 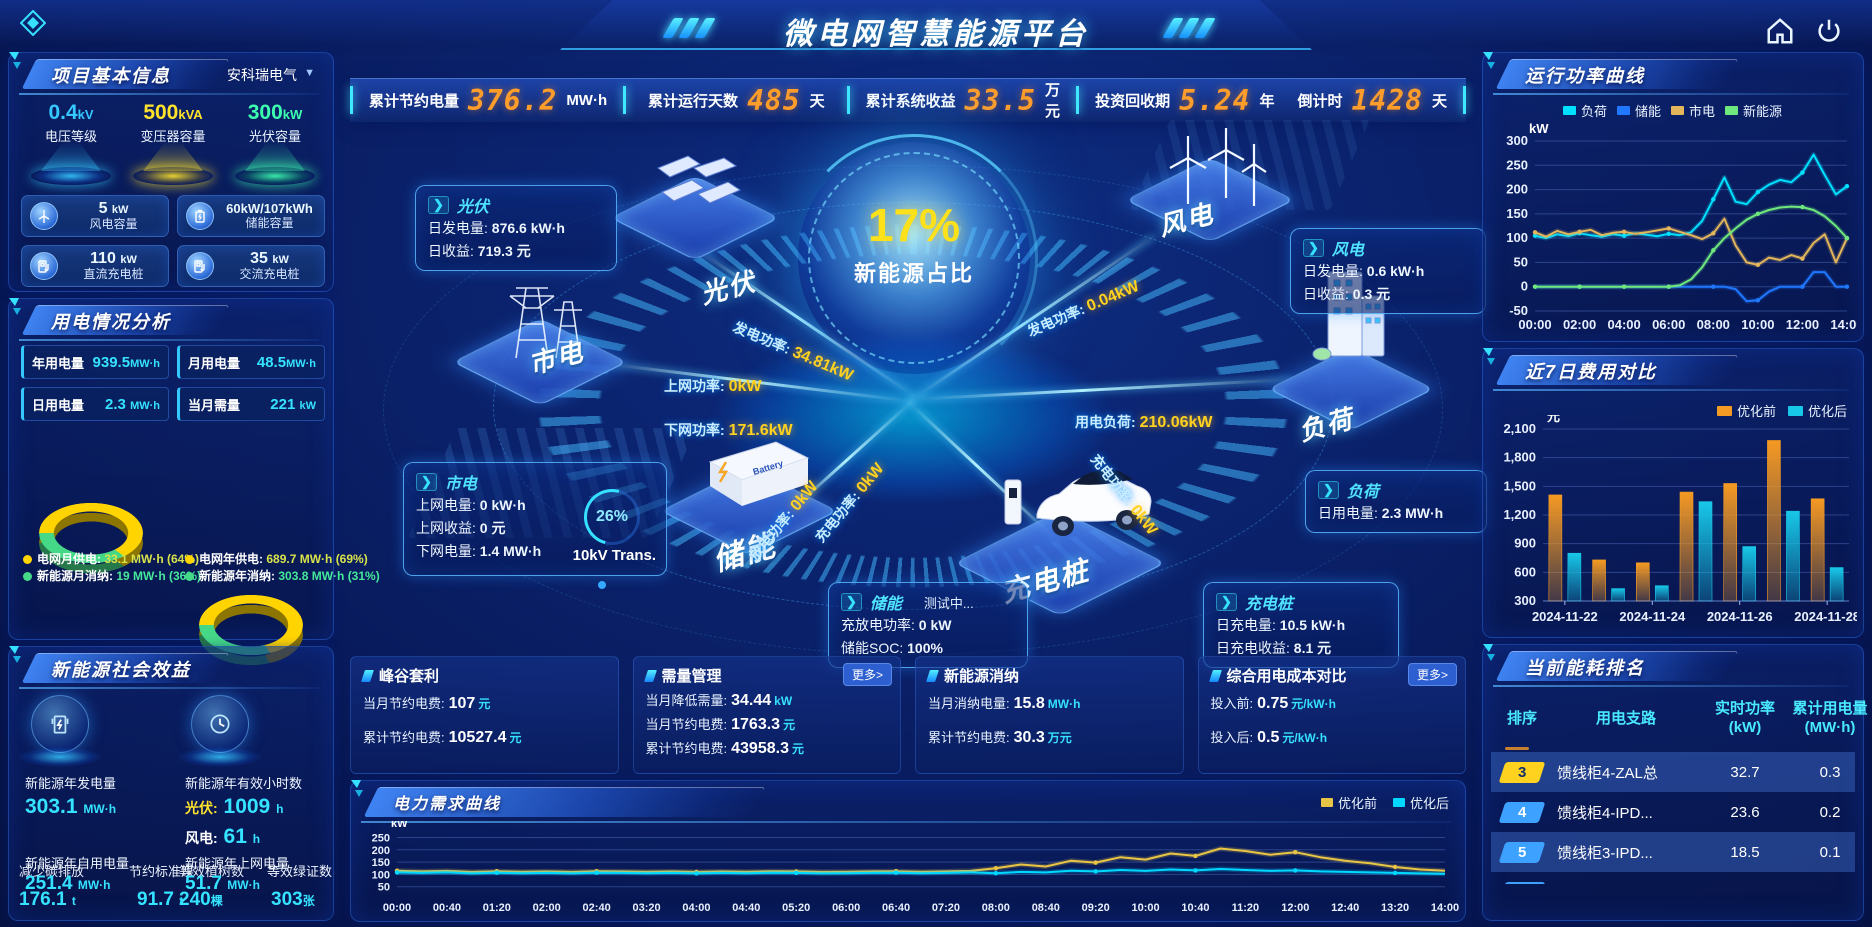 I want to click on cost-legend: 优化前 优化后, so click(x=1781, y=410).